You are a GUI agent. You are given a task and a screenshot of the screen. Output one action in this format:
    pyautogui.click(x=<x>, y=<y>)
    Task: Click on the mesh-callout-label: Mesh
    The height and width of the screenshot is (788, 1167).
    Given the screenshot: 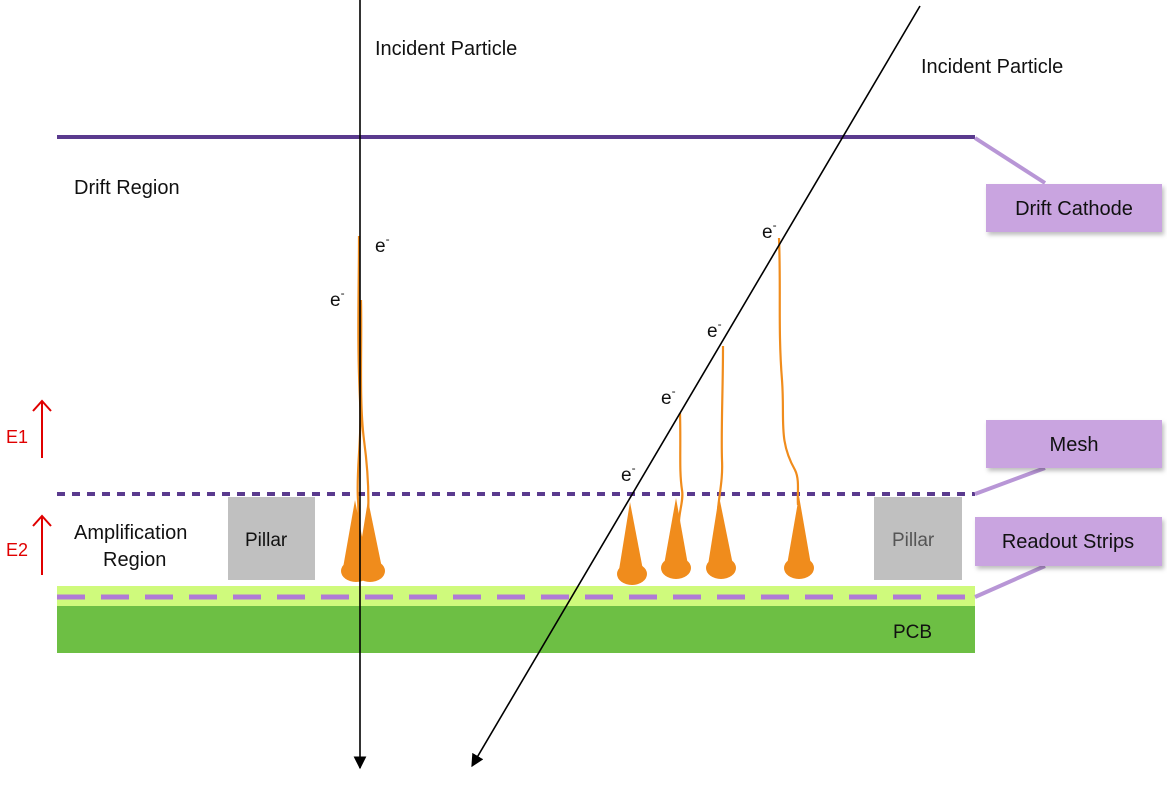 What is the action you would take?
    pyautogui.click(x=1074, y=445)
    